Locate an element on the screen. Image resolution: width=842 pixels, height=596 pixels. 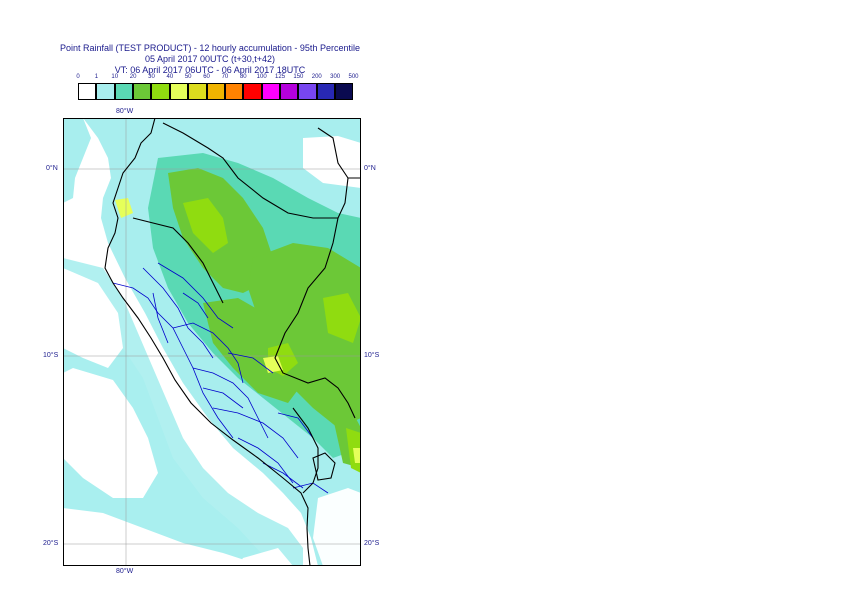
legend-tick-label: 500 is located at coordinates (353, 77).